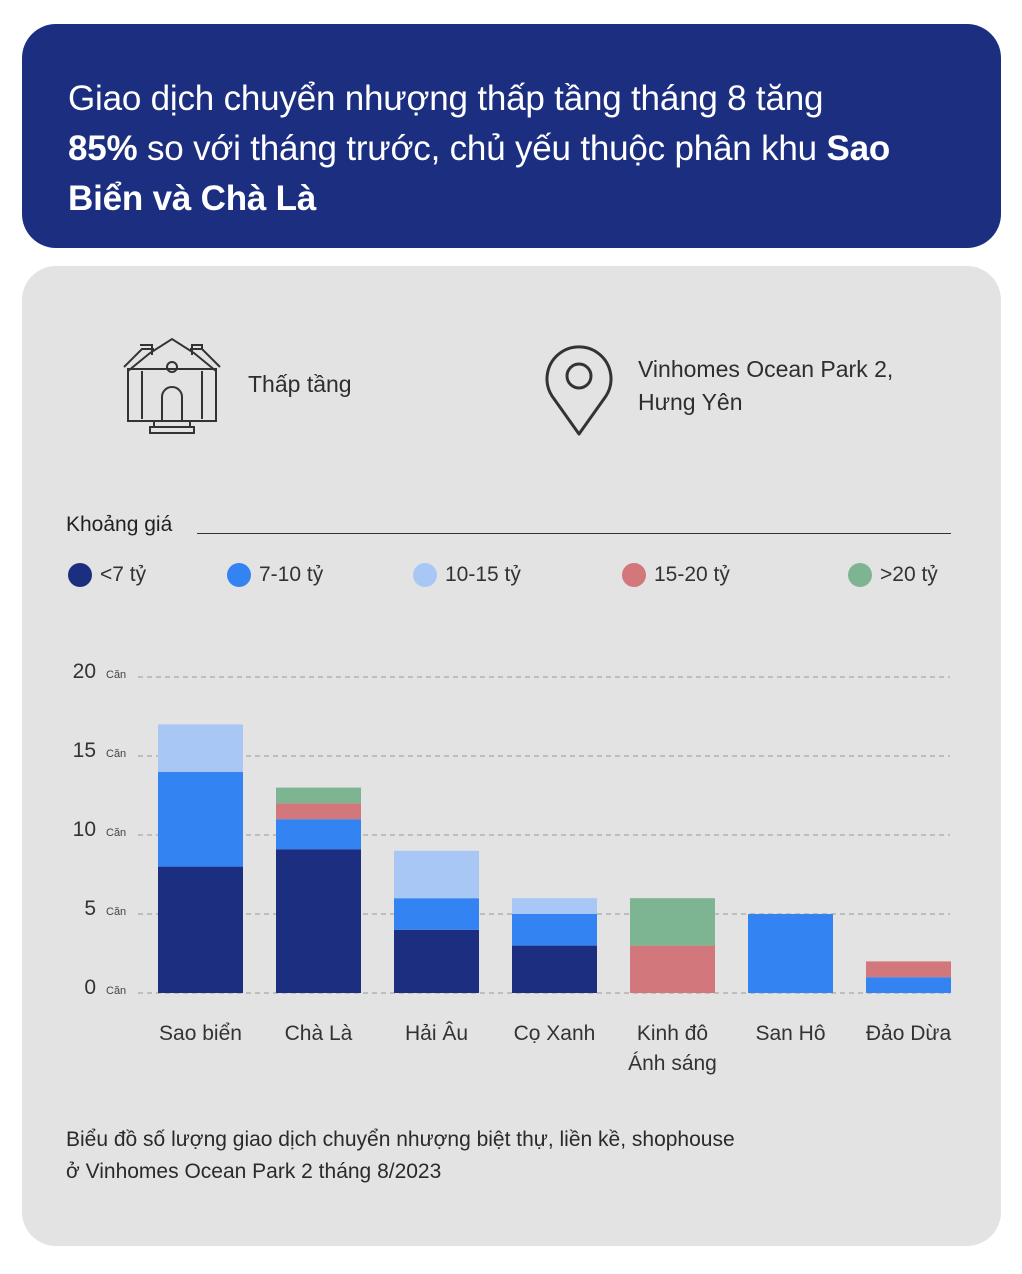 Image resolution: width=1022 pixels, height=1274 pixels. Describe the element at coordinates (291, 574) in the screenshot. I see `legend-label: 7-10 tỷ` at that location.